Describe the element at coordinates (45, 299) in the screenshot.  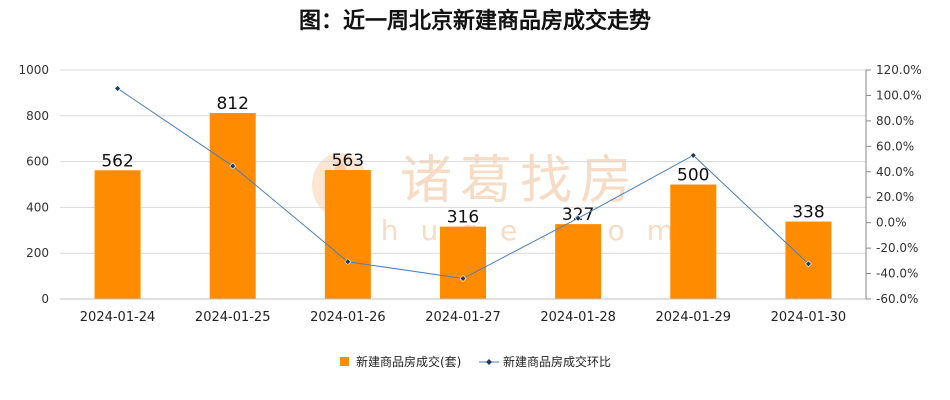
I see `y-left-tick-label: 0` at that location.